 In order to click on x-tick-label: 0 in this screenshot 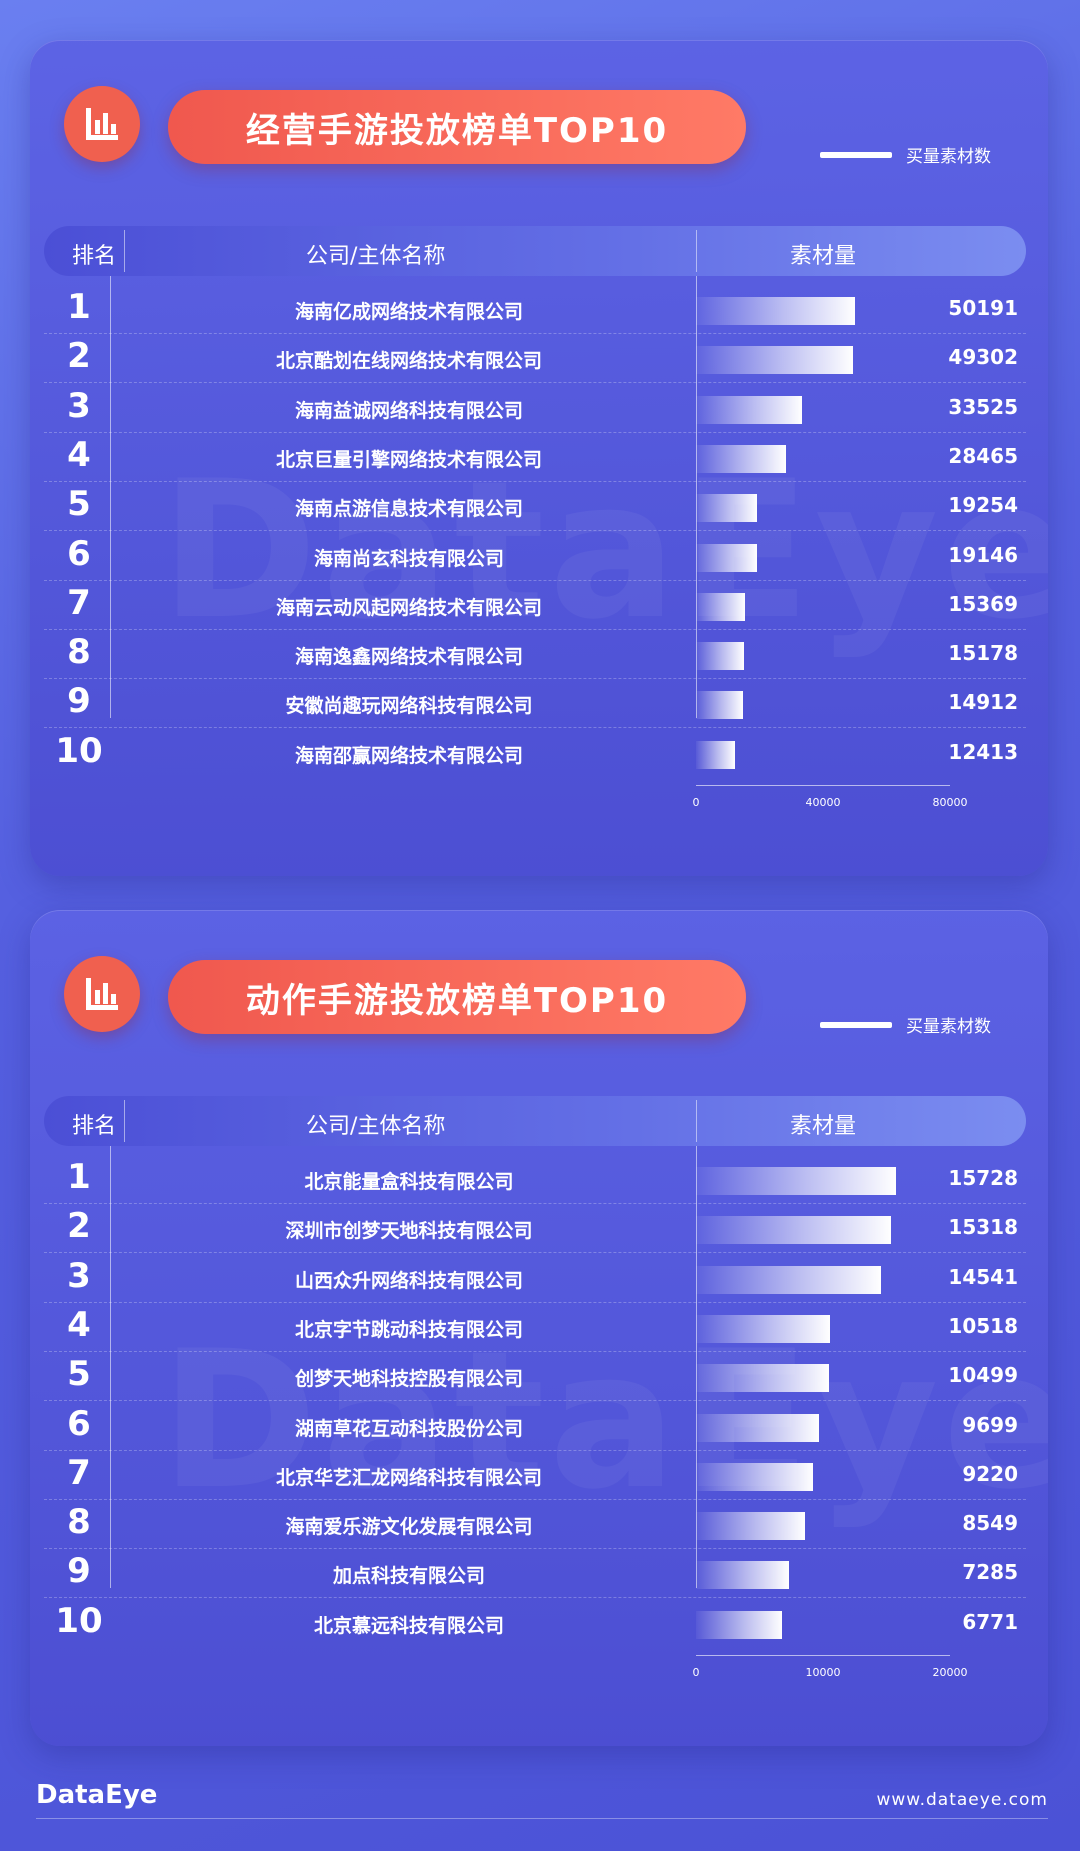, I will do `click(696, 802)`.